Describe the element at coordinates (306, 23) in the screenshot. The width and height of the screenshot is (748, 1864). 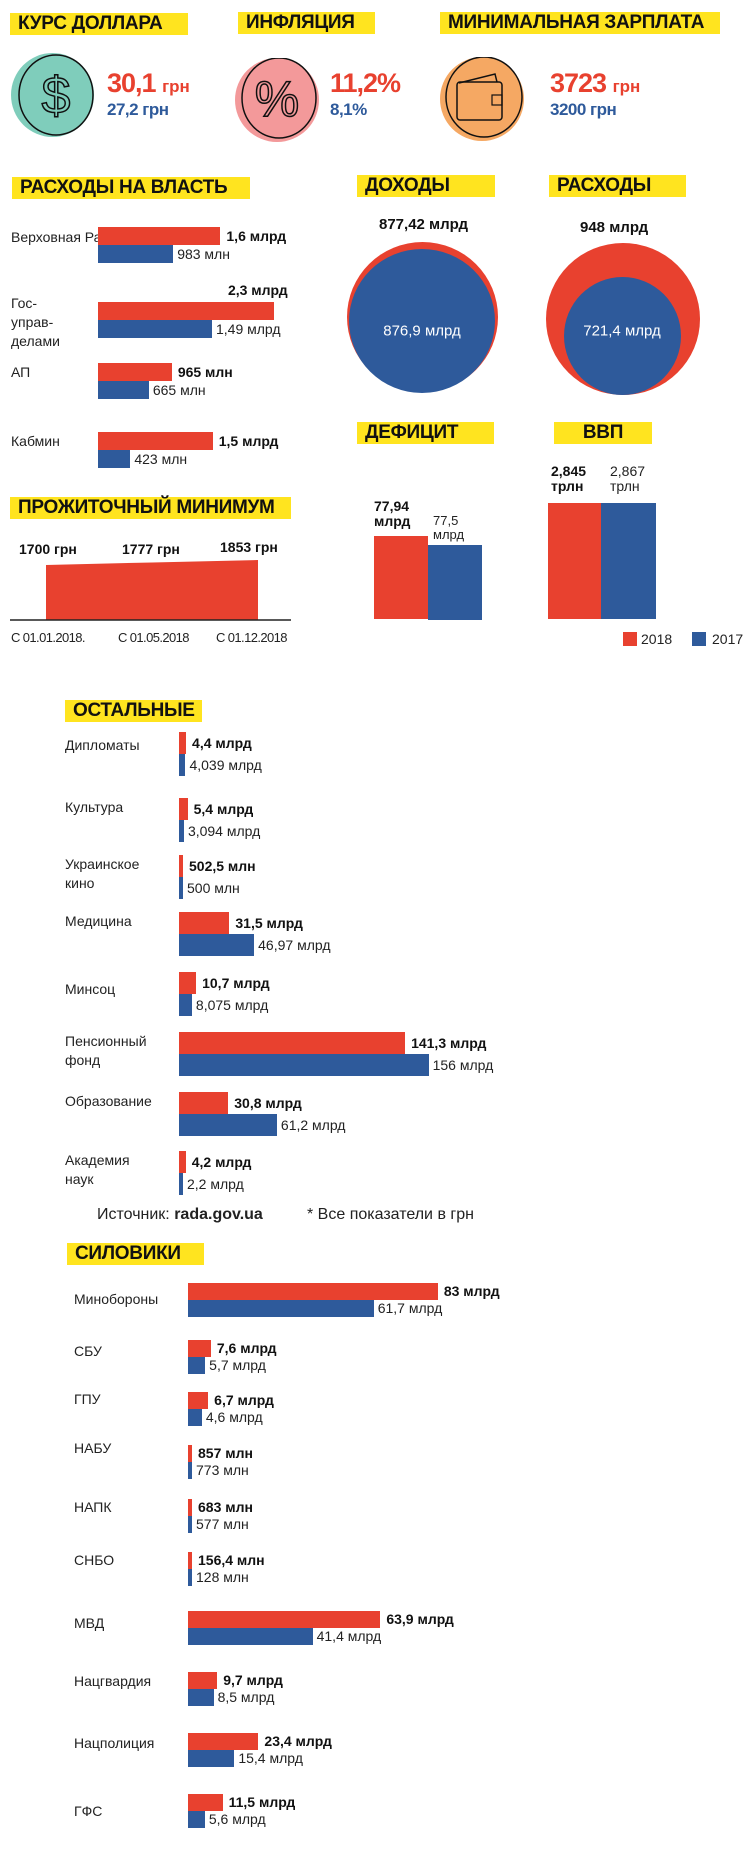
I see `header-inflation: ИНФЛЯЦИЯ` at that location.